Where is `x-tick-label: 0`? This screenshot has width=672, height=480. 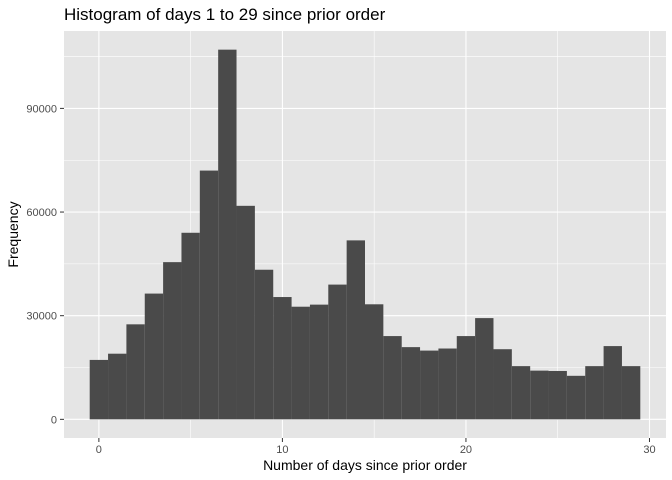 x-tick-label: 0 is located at coordinates (99, 450).